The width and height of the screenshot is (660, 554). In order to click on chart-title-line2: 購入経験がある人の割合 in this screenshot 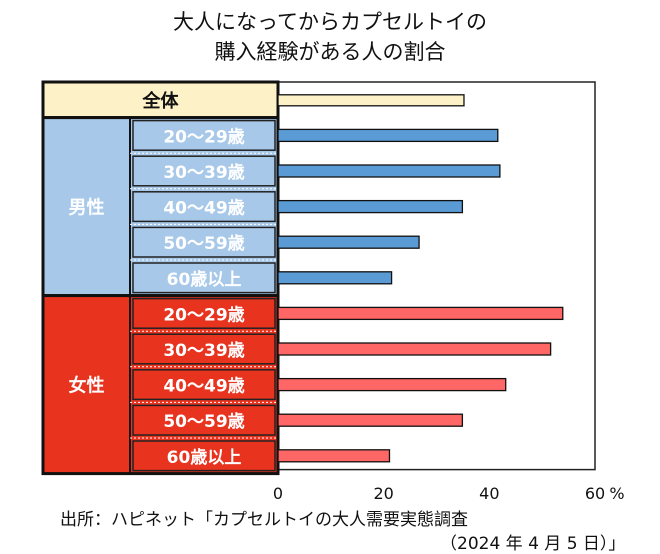, I will do `click(330, 52)`.